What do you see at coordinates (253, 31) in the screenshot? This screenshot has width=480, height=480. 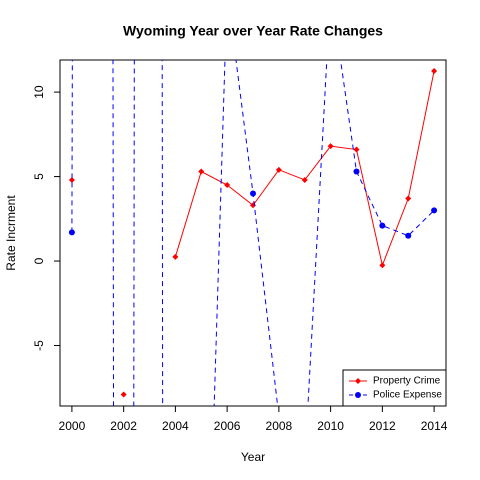 I see `chart-title: Wyoming Year over Year Rate Changes` at bounding box center [253, 31].